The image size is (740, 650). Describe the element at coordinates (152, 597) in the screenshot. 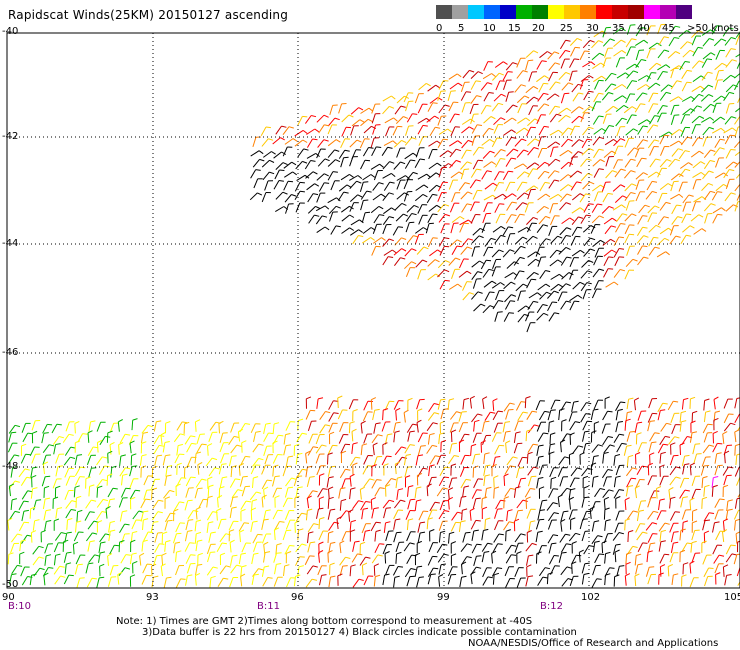

I see `lon-label-93: 93` at that location.